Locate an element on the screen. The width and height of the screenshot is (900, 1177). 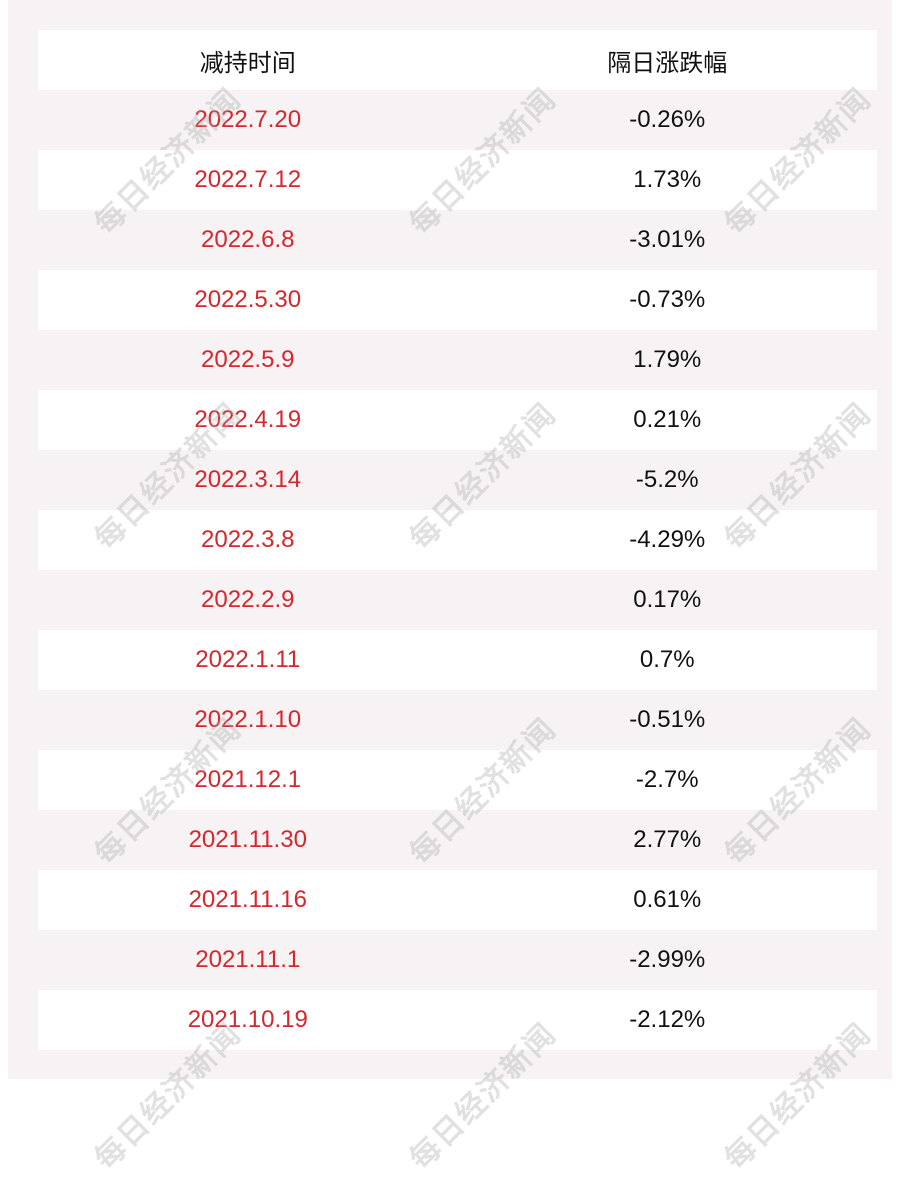
table-row: 2021.11.30 2.77% is located at coordinates (457, 840).